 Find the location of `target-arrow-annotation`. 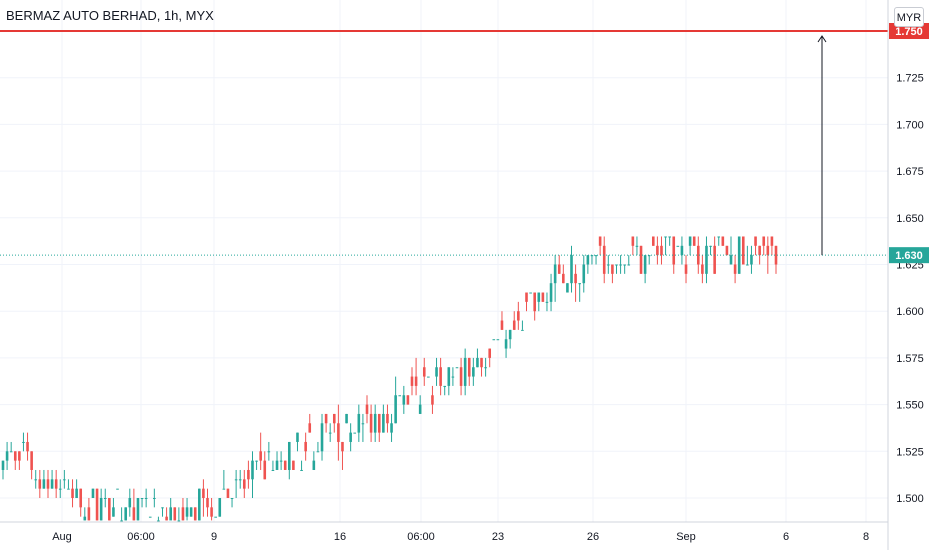

target-arrow-annotation is located at coordinates (822, 145).